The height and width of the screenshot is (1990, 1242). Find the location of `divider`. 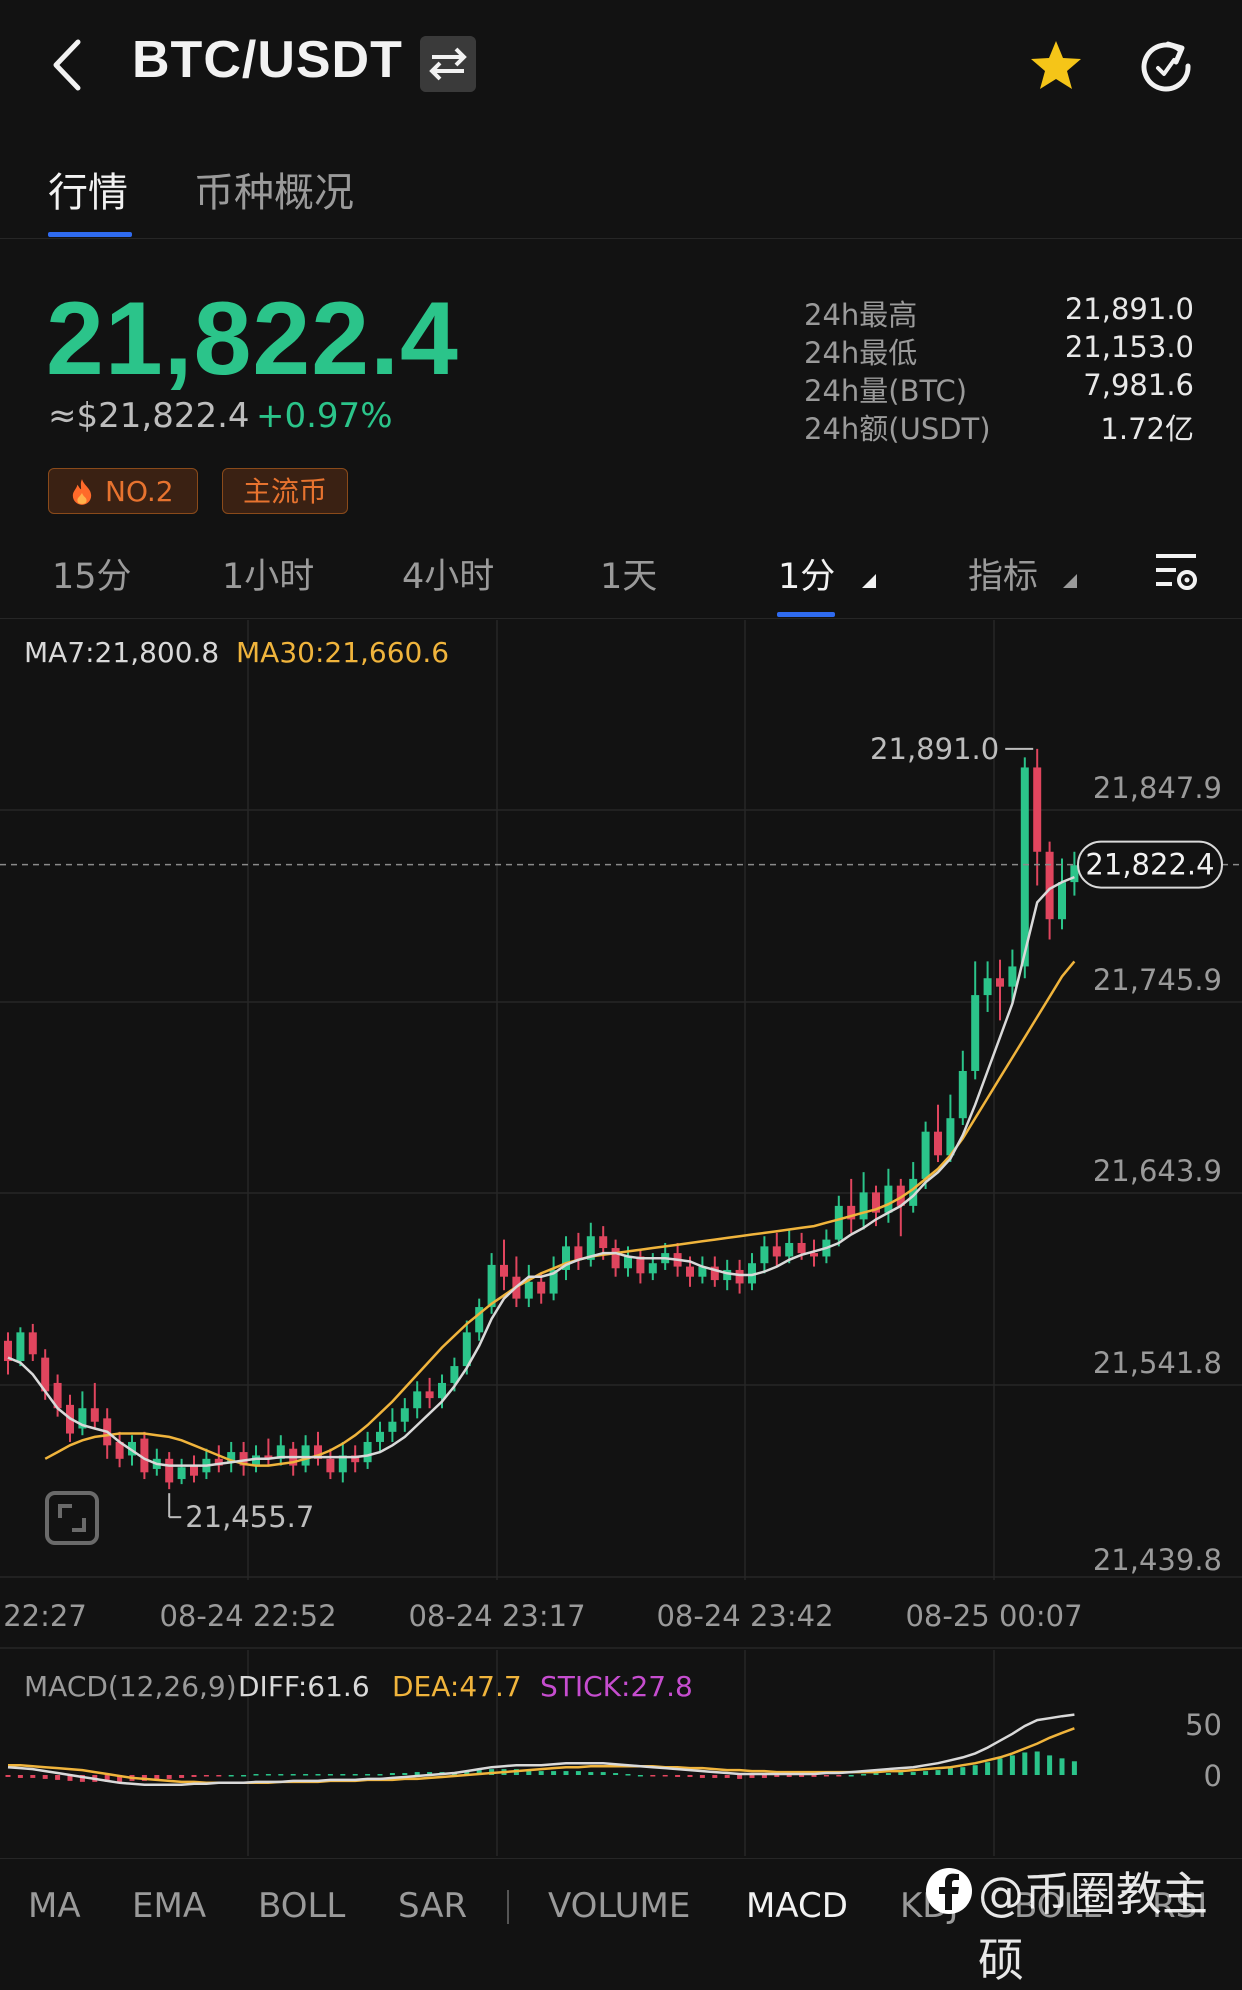

divider is located at coordinates (621, 238).